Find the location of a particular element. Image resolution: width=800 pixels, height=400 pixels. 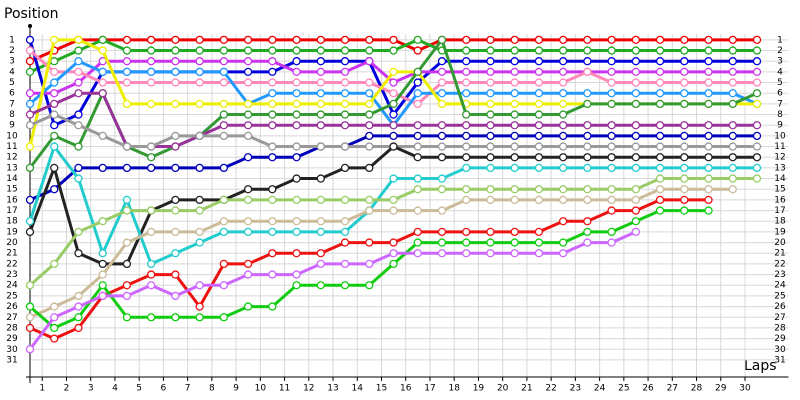

x-tick-label: 18 is located at coordinates (454, 389).